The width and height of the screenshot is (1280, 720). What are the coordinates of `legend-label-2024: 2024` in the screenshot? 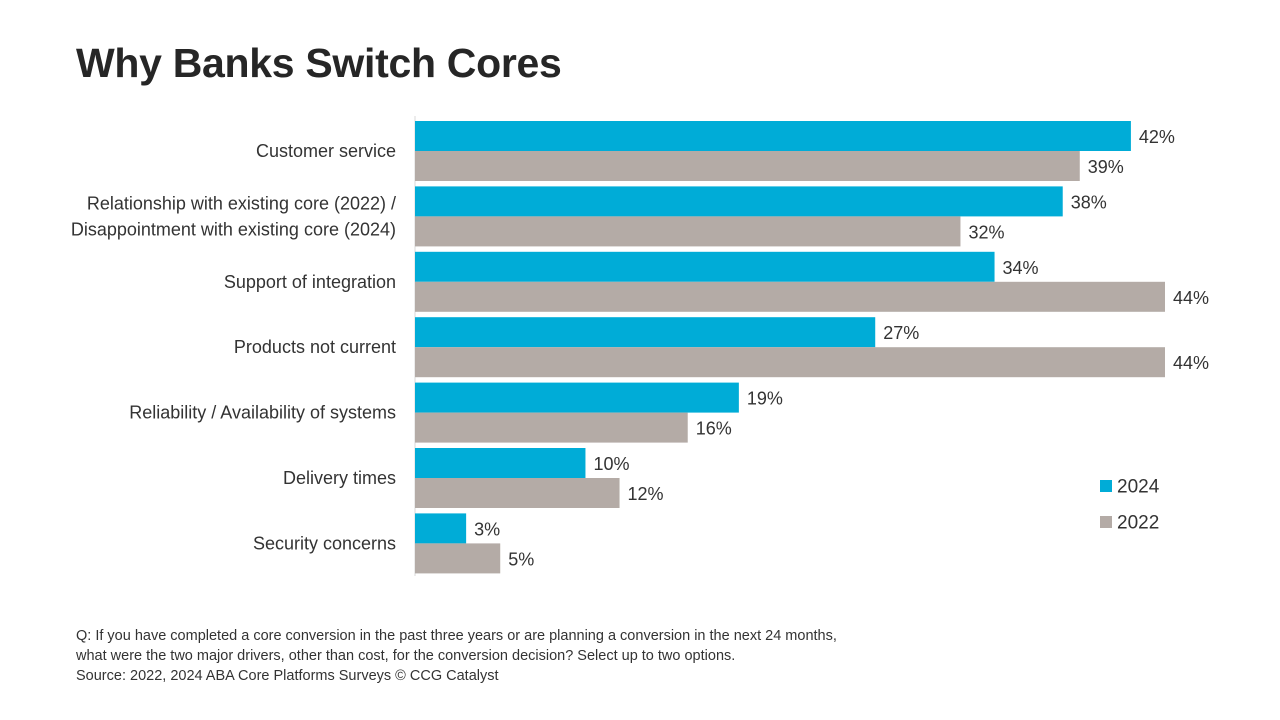 It's located at (1138, 487).